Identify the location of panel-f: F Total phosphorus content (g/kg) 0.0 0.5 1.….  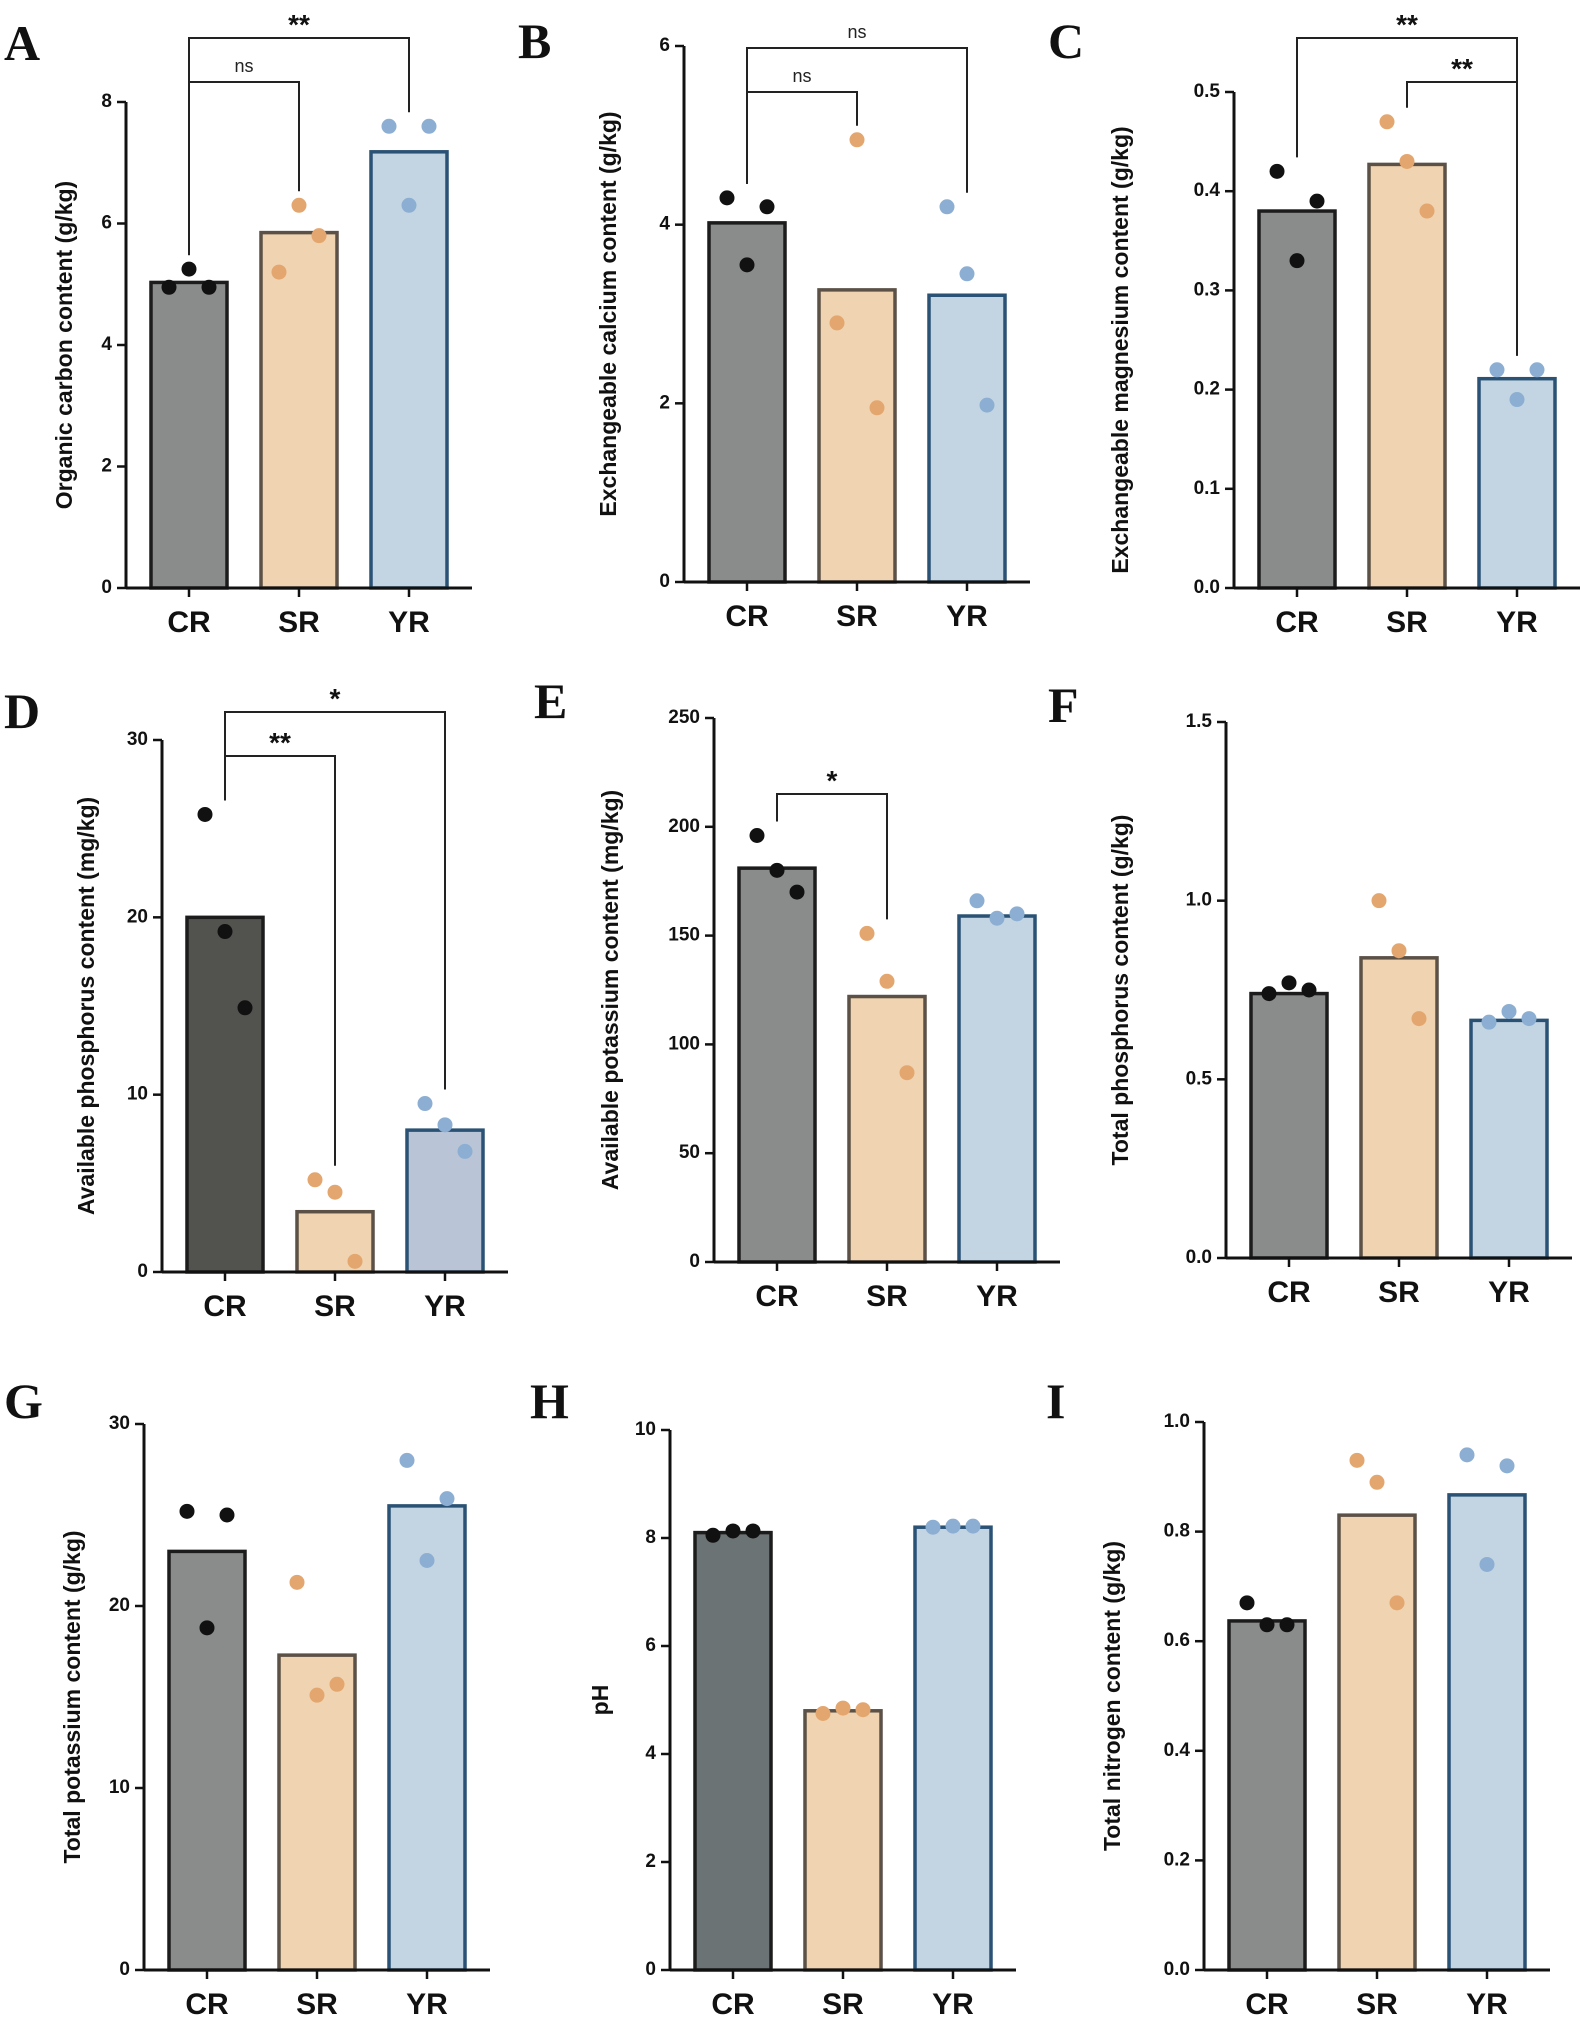
(1310, 993).